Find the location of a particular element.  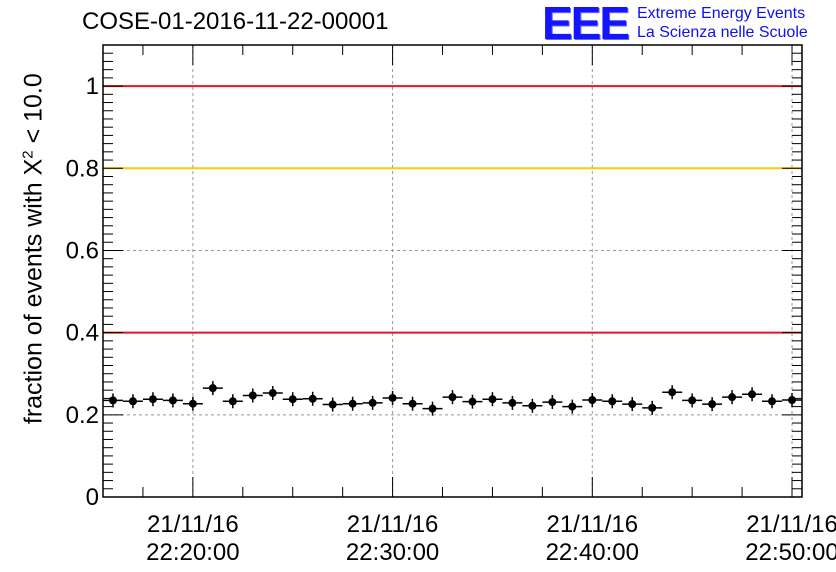

x-tick-label-time: 22:40:00 is located at coordinates (592, 552).